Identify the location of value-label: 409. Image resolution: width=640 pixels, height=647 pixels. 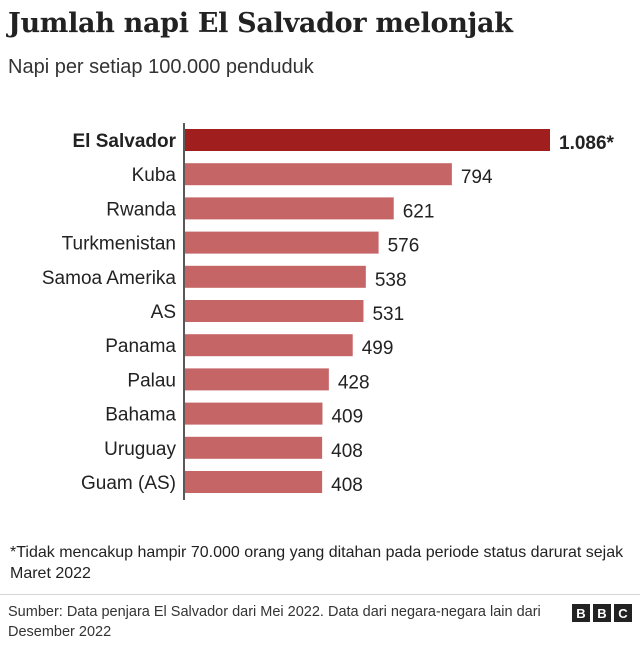
(347, 417).